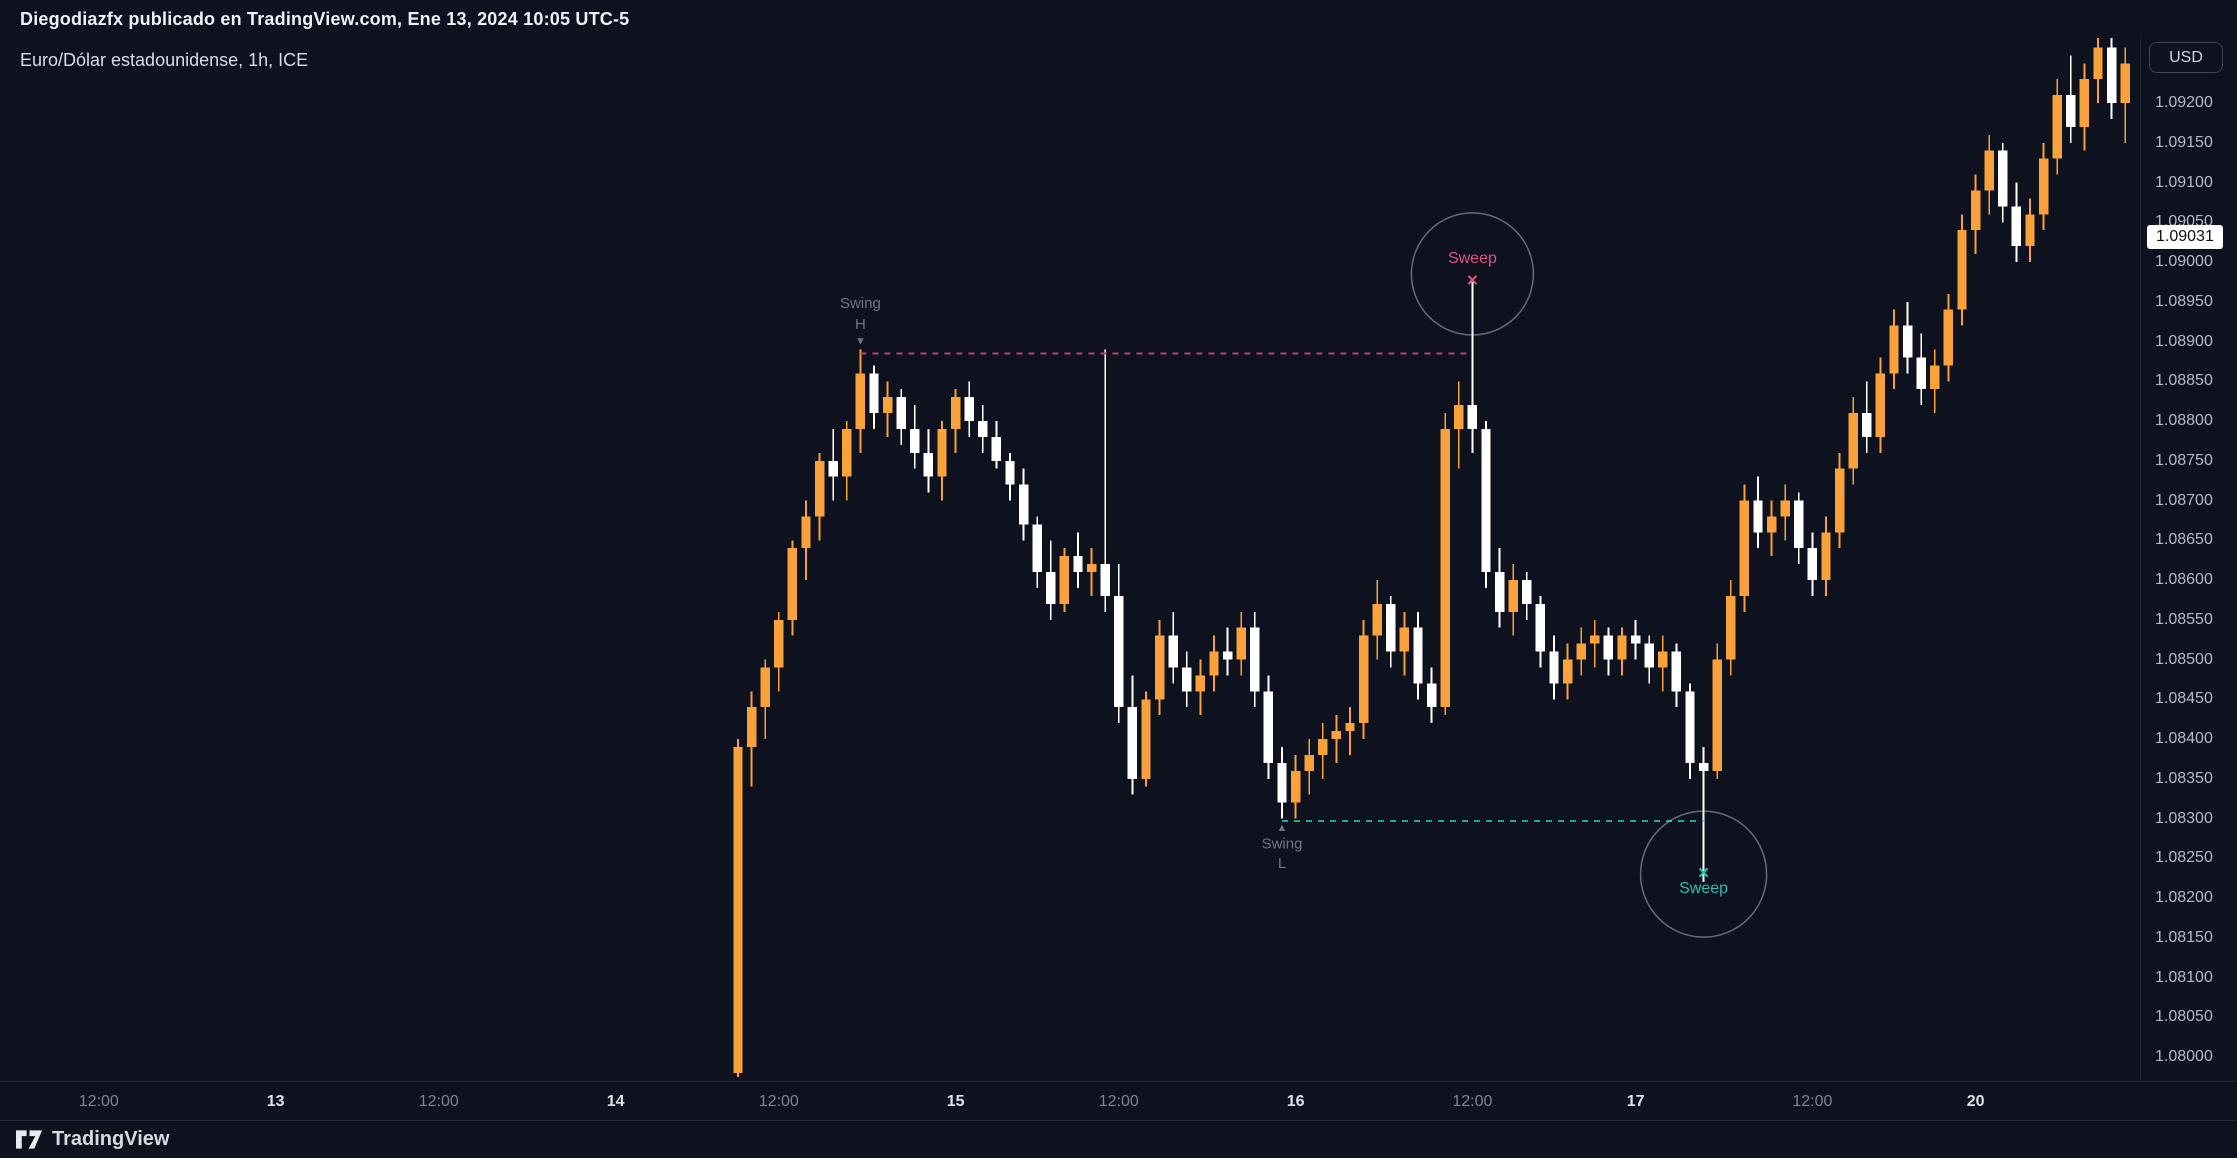 The height and width of the screenshot is (1158, 2237). Describe the element at coordinates (2184, 977) in the screenshot. I see `price-axis-label: 1.08100` at that location.